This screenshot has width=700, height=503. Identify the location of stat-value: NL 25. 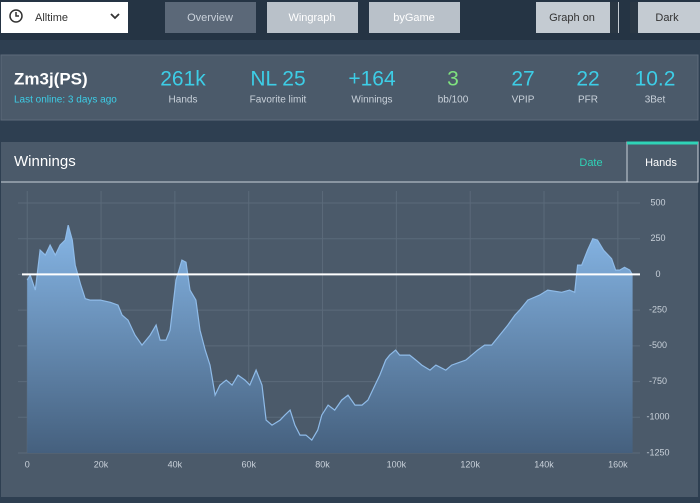
(277, 79).